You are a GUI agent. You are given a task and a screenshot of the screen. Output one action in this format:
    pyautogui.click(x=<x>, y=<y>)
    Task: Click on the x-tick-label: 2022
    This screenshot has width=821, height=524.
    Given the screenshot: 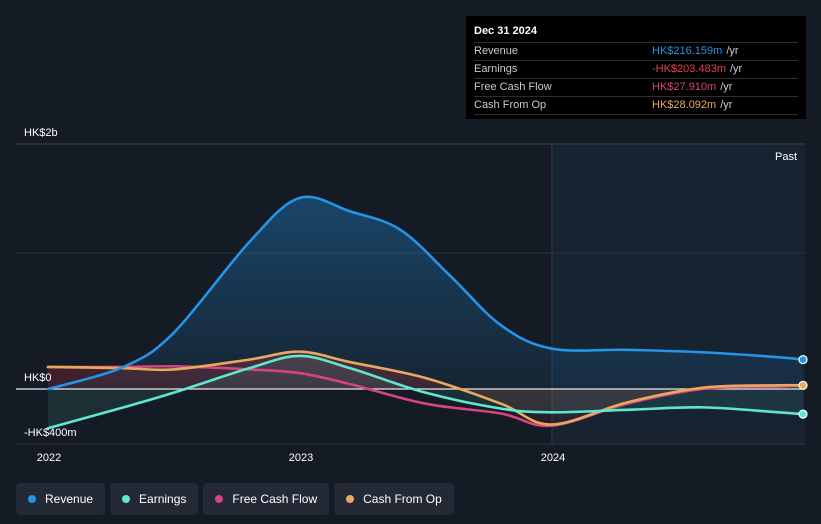 What is the action you would take?
    pyautogui.click(x=49, y=458)
    